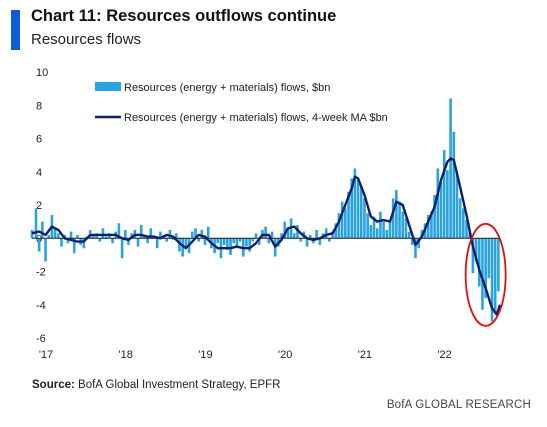 The height and width of the screenshot is (427, 547). What do you see at coordinates (179, 385) in the screenshot?
I see `source-text: BofA Global Investment Strategy, EPFR` at bounding box center [179, 385].